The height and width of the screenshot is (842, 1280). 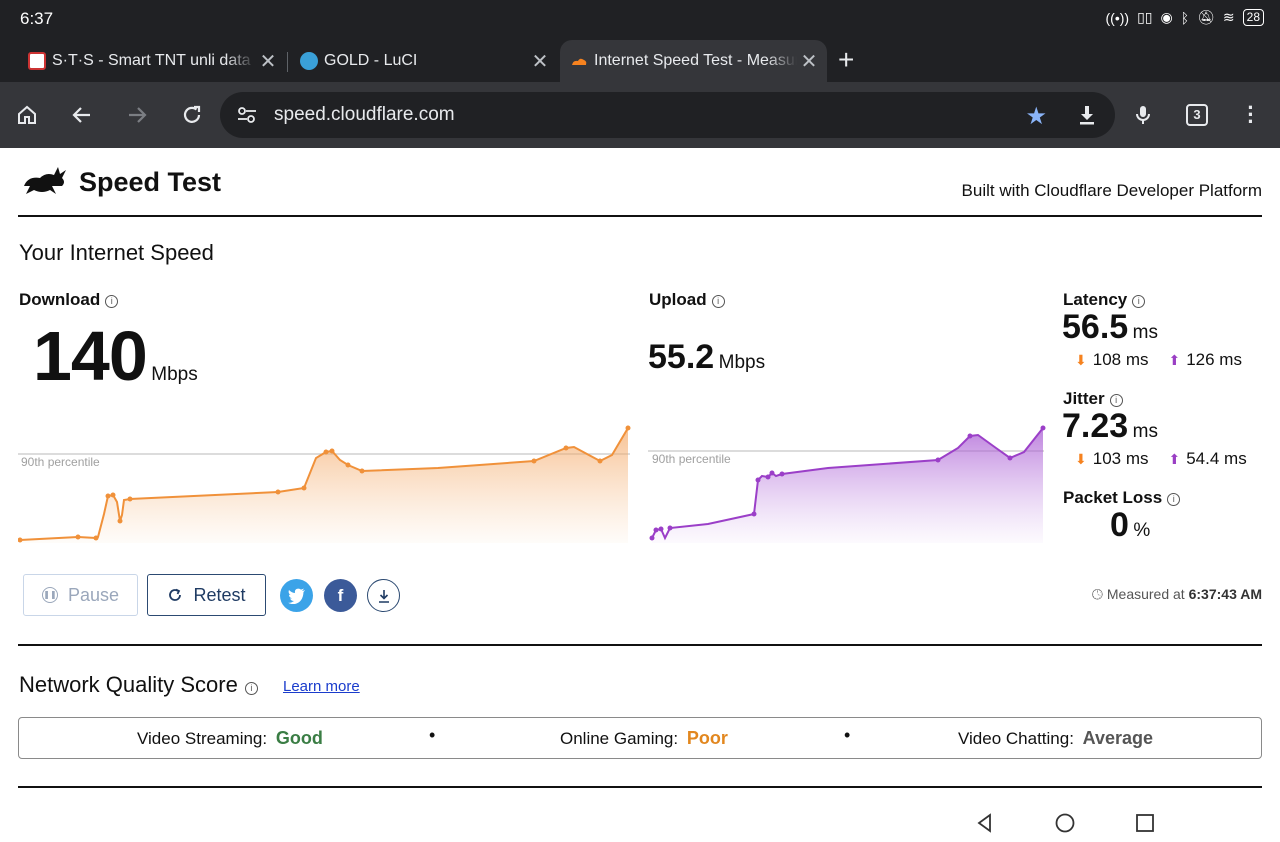 I want to click on packet-loss-unit: %, so click(x=1142, y=530).